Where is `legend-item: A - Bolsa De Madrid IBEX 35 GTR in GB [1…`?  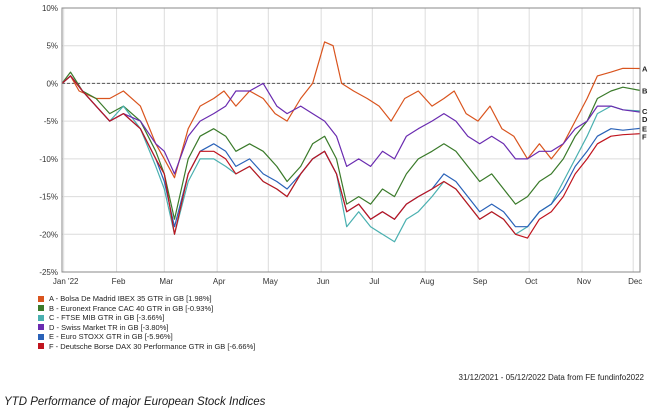
legend-item: A - Bolsa De Madrid IBEX 35 GTR in GB [1… is located at coordinates (146, 299).